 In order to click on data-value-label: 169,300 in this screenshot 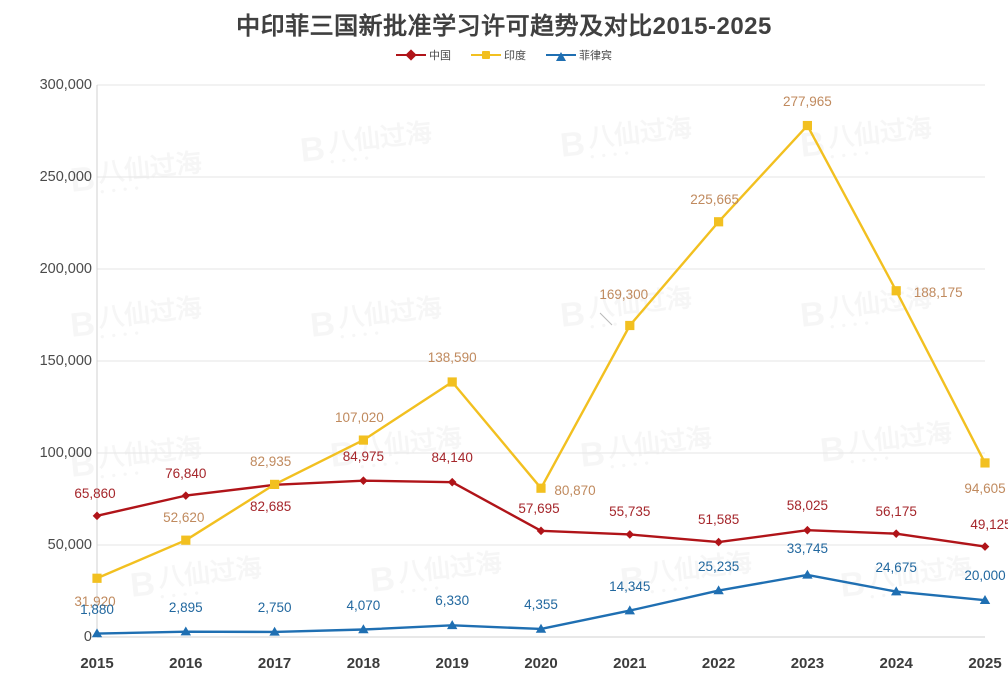, I will do `click(624, 295)`.